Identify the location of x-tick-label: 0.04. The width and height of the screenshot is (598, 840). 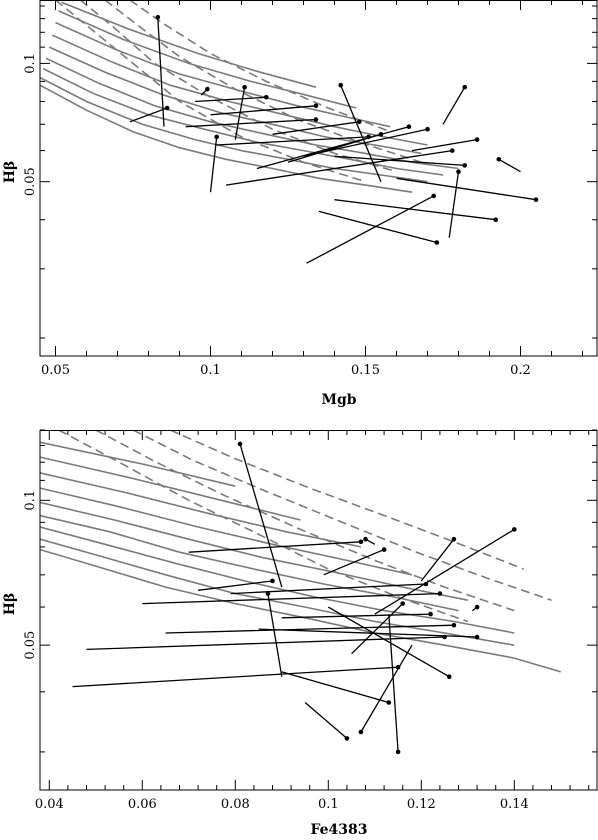
(49, 804).